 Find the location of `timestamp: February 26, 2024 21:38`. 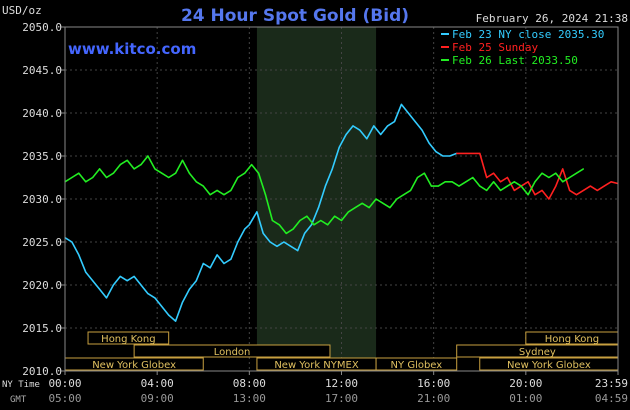

timestamp: February 26, 2024 21:38 is located at coordinates (552, 18).